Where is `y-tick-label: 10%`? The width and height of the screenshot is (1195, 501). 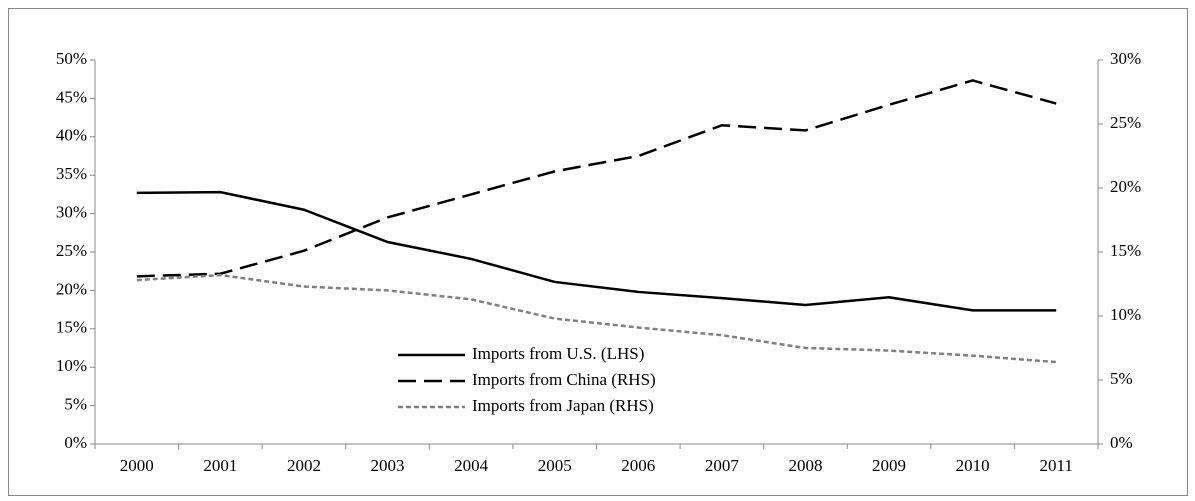 y-tick-label: 10% is located at coordinates (71, 365).